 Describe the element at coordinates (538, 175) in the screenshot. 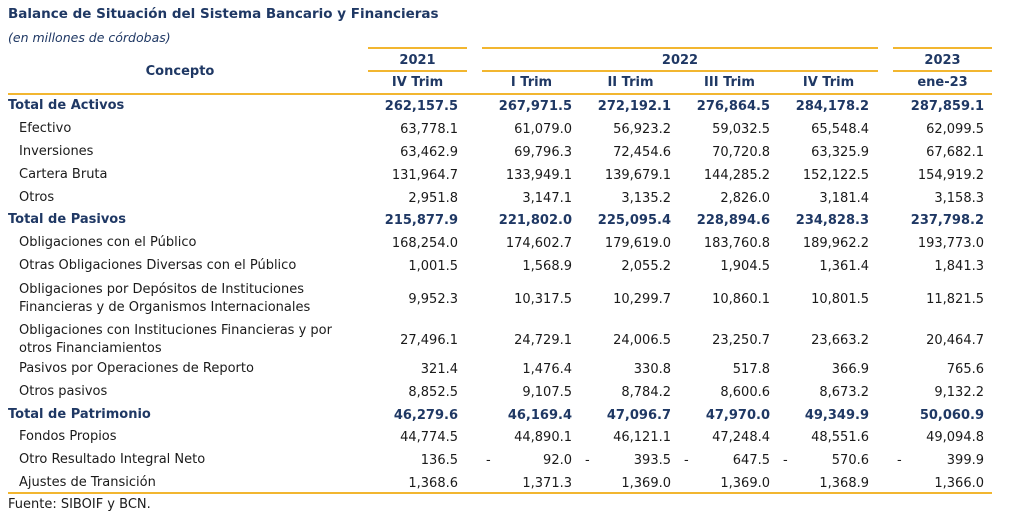

I see `value-cell: 133,949.1` at that location.